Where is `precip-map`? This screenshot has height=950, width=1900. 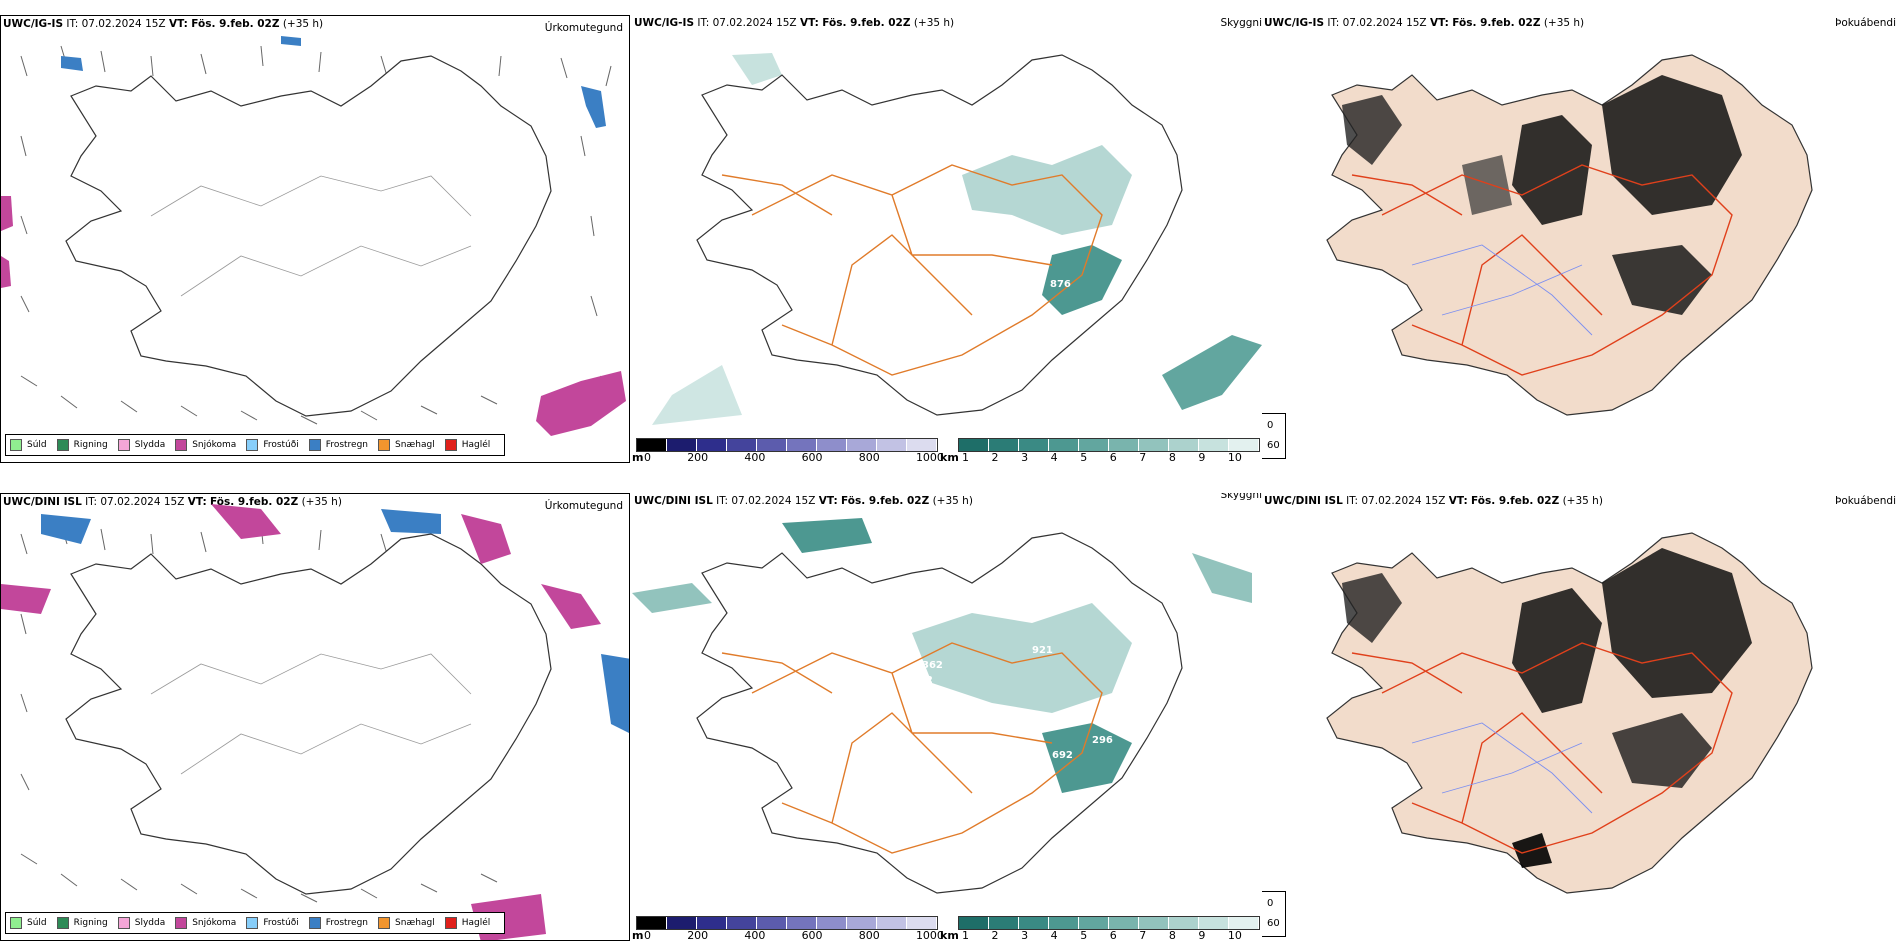
precip-map is located at coordinates (313, 236).